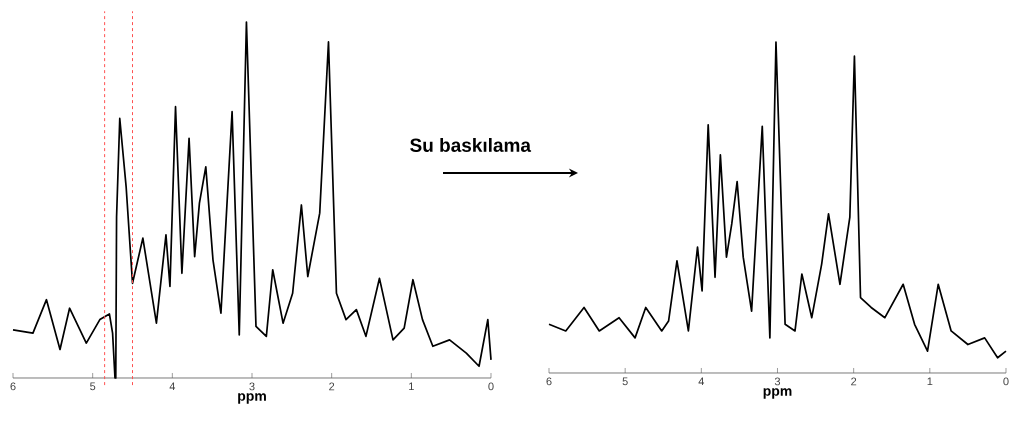 This screenshot has height=433, width=1009. Describe the element at coordinates (471, 145) in the screenshot. I see `annotation: Su baskılama` at that location.